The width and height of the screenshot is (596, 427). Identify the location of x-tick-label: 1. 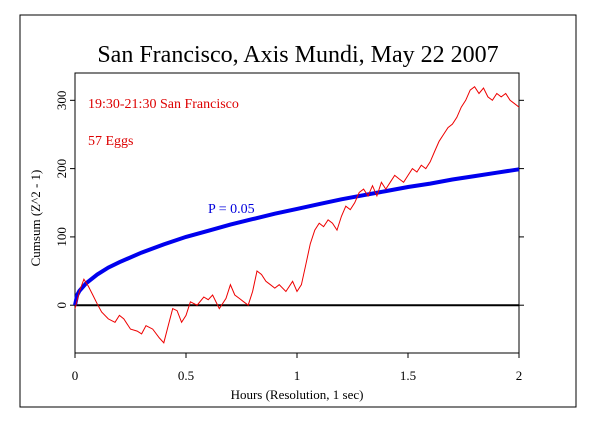
(297, 375).